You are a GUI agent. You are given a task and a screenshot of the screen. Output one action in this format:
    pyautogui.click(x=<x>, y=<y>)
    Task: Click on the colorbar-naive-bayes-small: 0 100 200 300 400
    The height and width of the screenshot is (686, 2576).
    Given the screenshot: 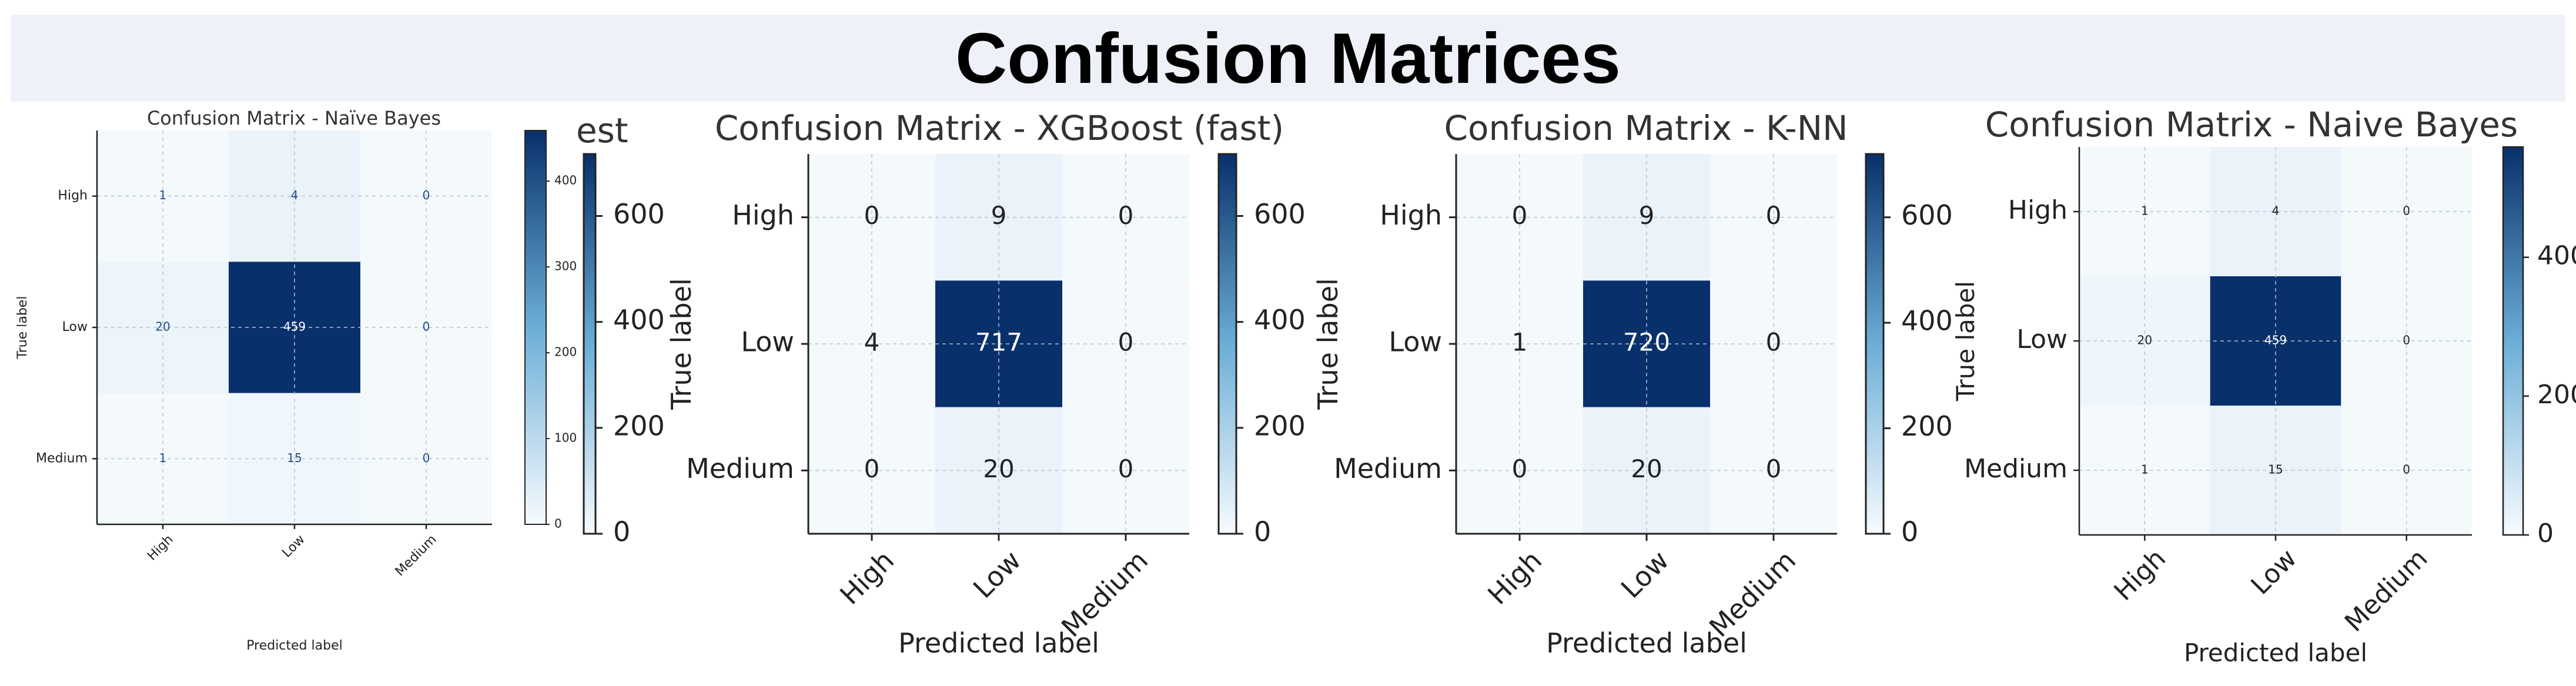 What is the action you would take?
    pyautogui.click(x=550, y=330)
    